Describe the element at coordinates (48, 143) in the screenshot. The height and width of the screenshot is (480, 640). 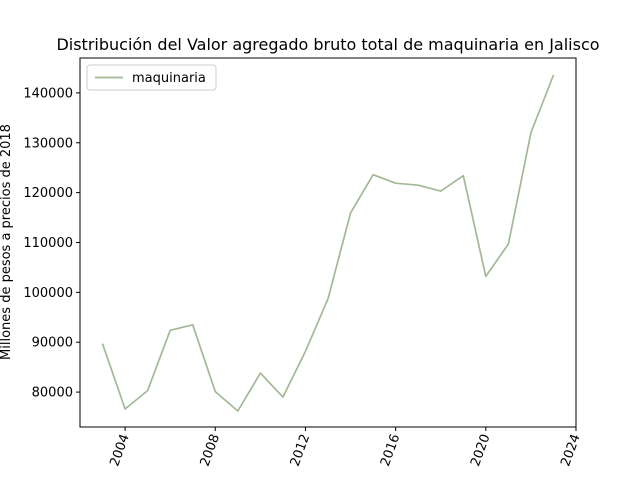
I see `y-tick-label: 130000` at that location.